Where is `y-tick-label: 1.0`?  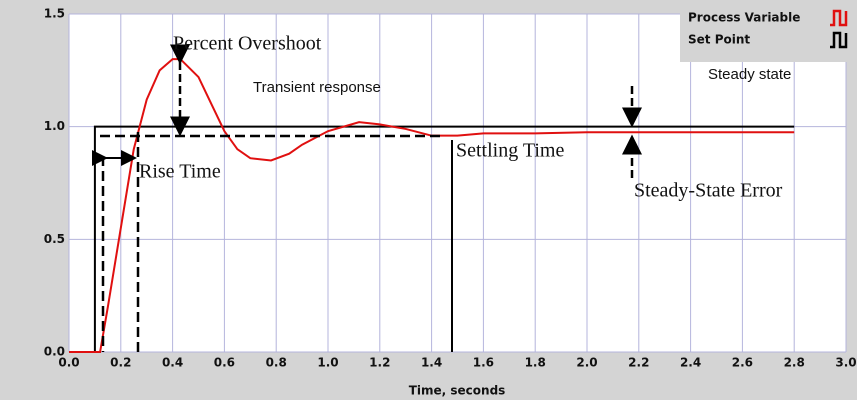
y-tick-label: 1.0 is located at coordinates (54, 126).